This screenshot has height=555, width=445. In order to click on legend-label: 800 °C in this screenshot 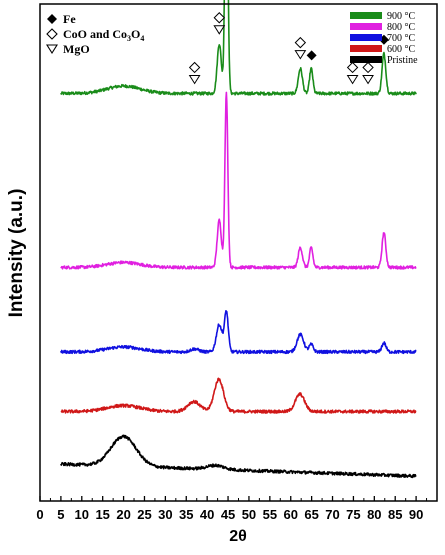, I will do `click(401, 27)`.